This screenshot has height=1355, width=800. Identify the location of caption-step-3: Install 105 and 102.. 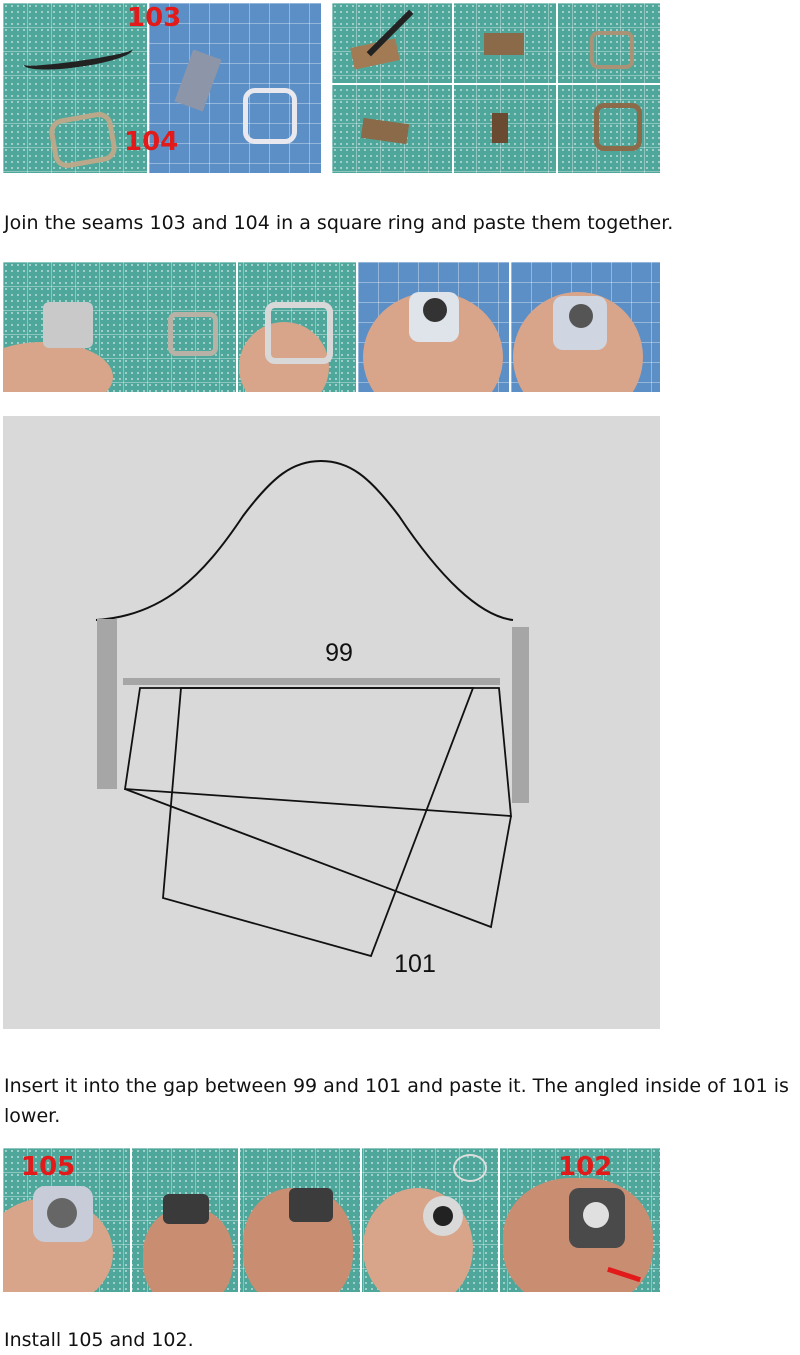
(99, 1340).